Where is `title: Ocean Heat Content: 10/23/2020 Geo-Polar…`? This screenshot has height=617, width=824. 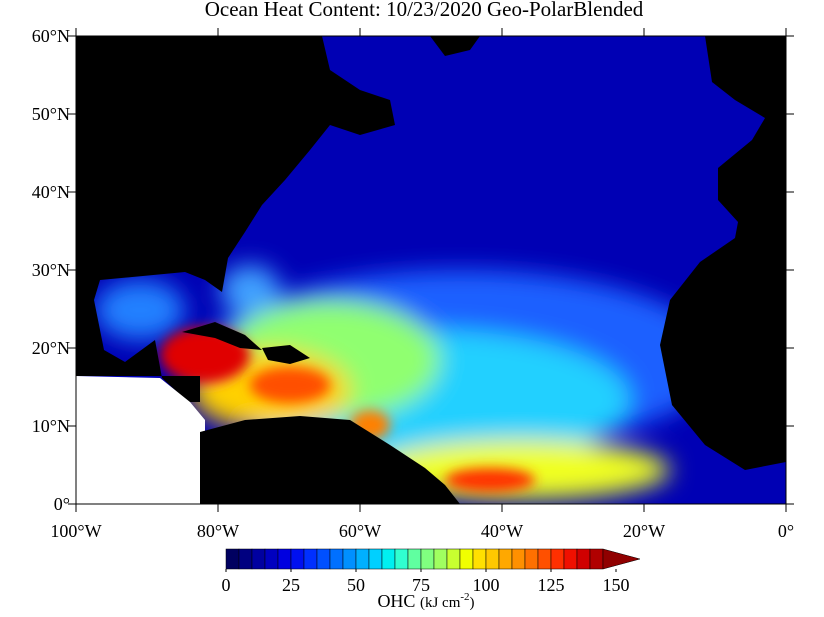 title: Ocean Heat Content: 10/23/2020 Geo-Polar… is located at coordinates (424, 10).